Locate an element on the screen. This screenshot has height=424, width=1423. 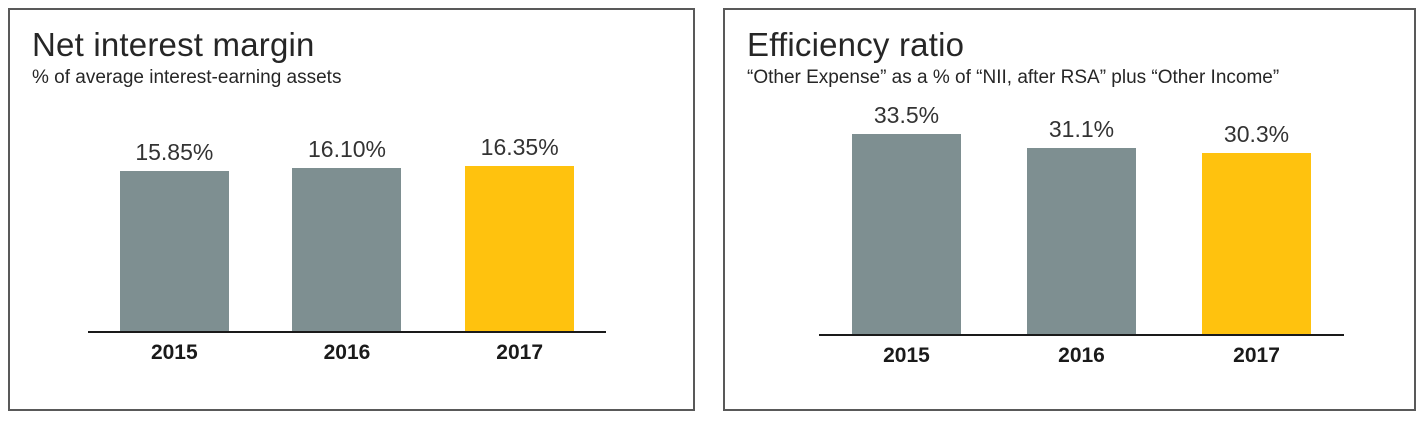
bar-group-2017: 30.3% is located at coordinates (1256, 227).